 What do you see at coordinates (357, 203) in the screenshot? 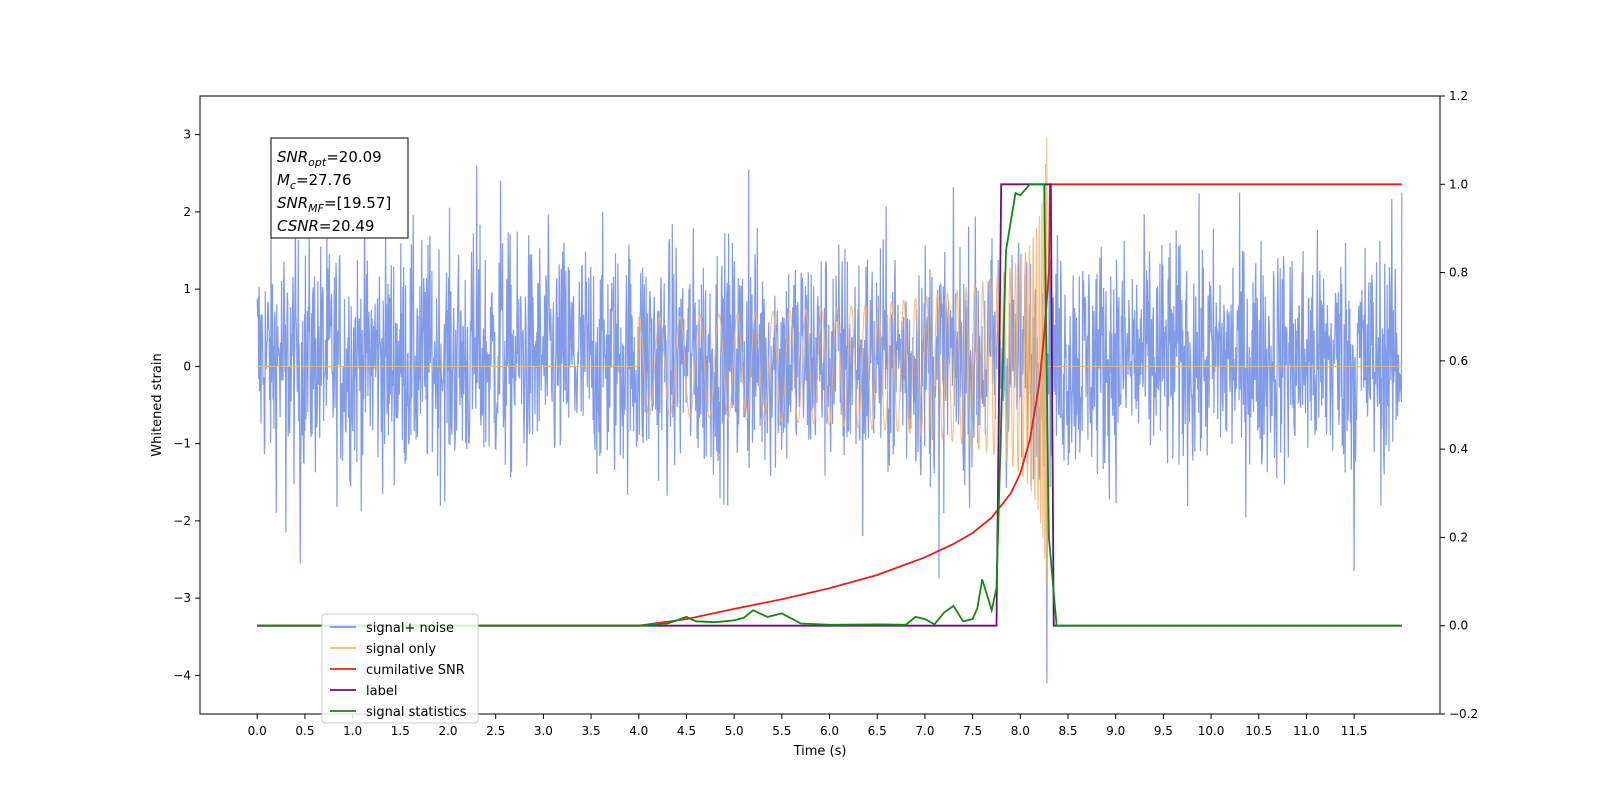
I see `annotation-value: =[19.57]` at bounding box center [357, 203].